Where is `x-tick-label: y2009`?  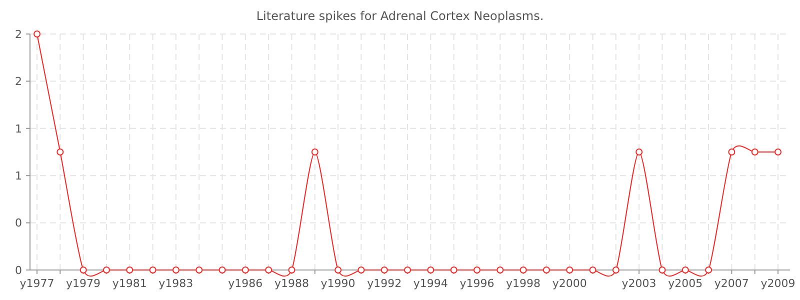
x-tick-label: y2009 is located at coordinates (778, 283).